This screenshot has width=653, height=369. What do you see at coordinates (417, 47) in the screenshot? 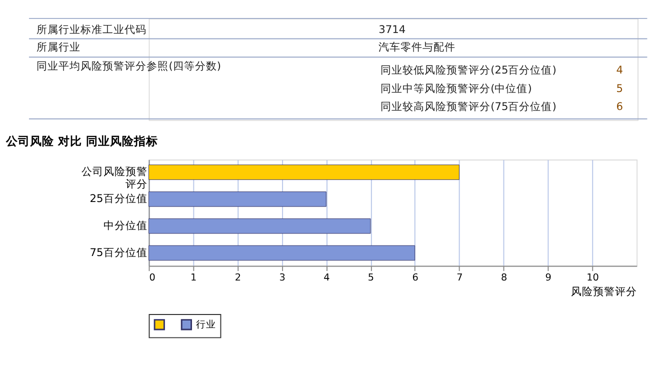
I see `text: 汽车零件与配件` at bounding box center [417, 47].